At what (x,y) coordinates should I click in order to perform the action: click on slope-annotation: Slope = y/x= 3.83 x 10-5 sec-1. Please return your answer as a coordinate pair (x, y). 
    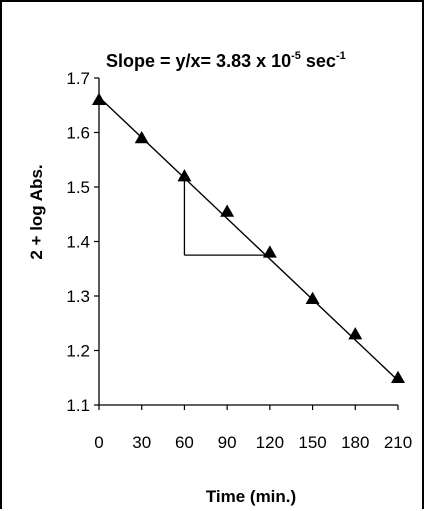
    Looking at the image, I should click on (226, 60).